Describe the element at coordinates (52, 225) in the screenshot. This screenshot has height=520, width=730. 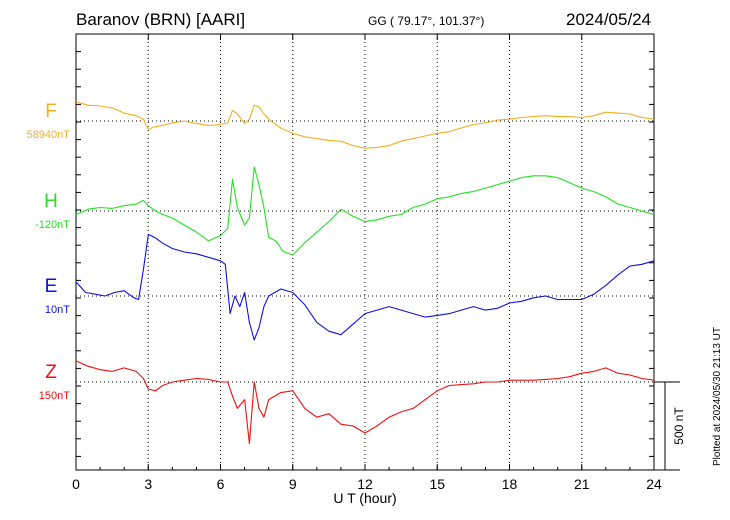
I see `baseline-value-h: -120nT` at that location.